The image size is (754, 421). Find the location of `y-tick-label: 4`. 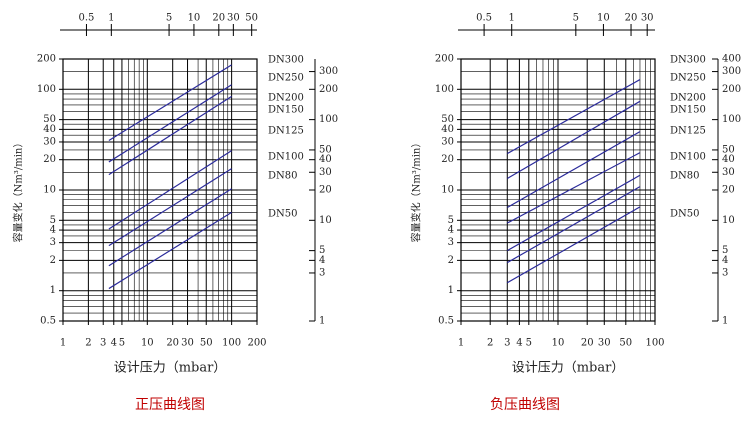

y-tick-label: 4 is located at coordinates (53, 230).